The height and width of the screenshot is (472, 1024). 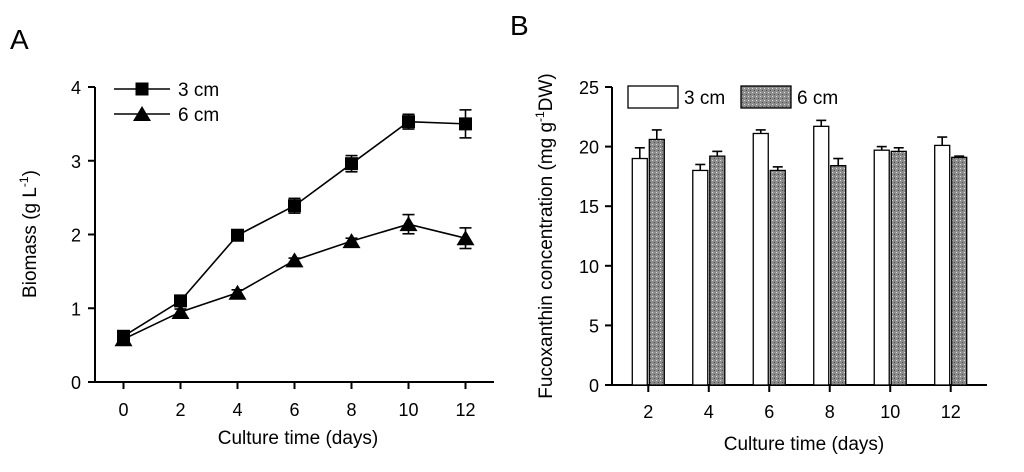 I want to click on y-tick-label-b: 15, so click(x=589, y=207).